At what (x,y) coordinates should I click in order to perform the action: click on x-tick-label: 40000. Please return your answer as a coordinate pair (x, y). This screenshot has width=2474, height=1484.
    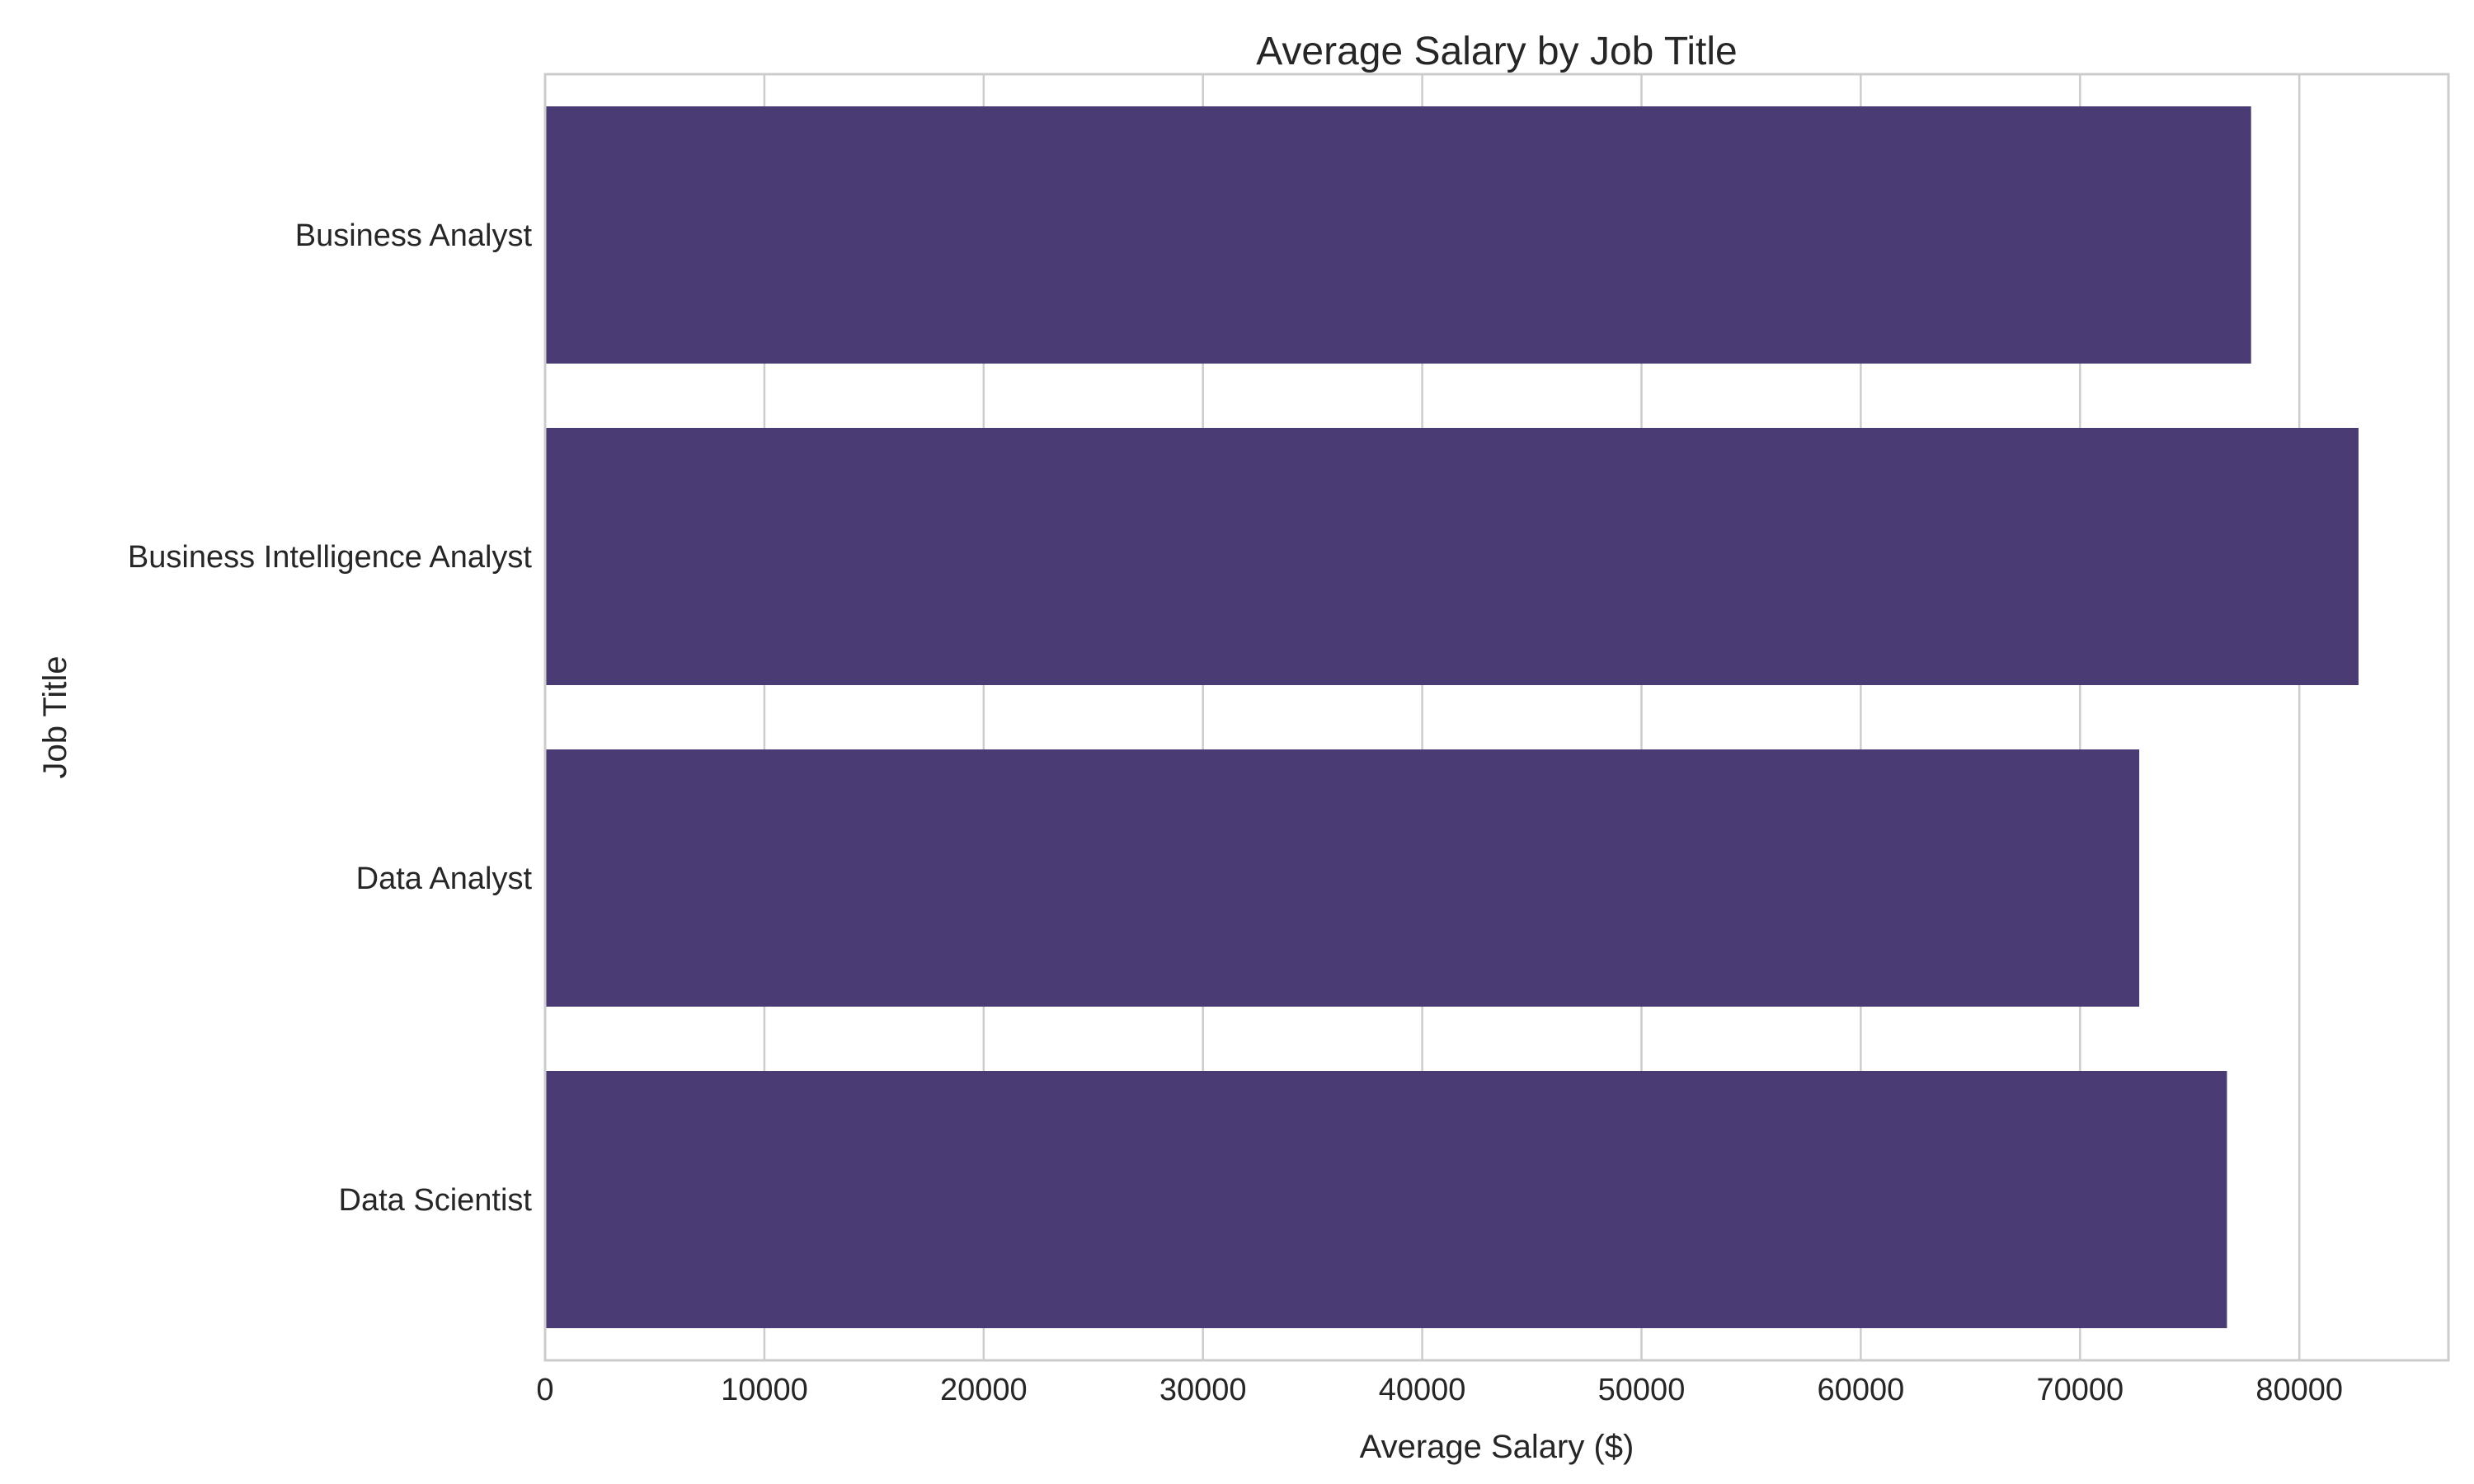
    Looking at the image, I should click on (1422, 1390).